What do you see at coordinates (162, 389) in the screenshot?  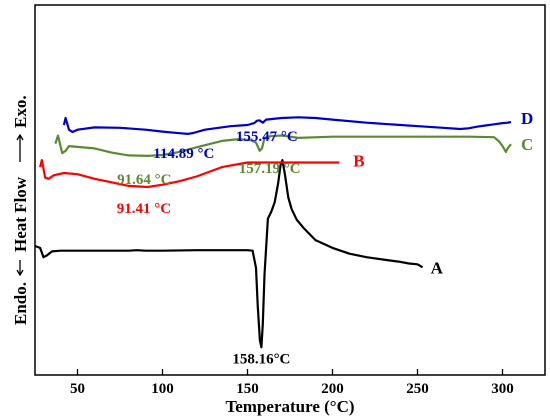 I see `x-tick-label: 100` at bounding box center [162, 389].